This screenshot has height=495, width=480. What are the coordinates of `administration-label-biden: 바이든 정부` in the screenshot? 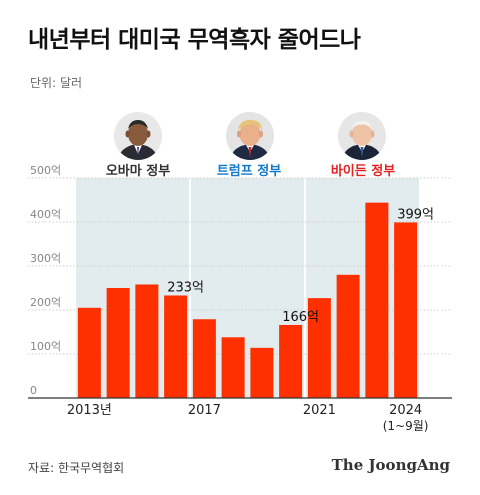 It's located at (363, 171).